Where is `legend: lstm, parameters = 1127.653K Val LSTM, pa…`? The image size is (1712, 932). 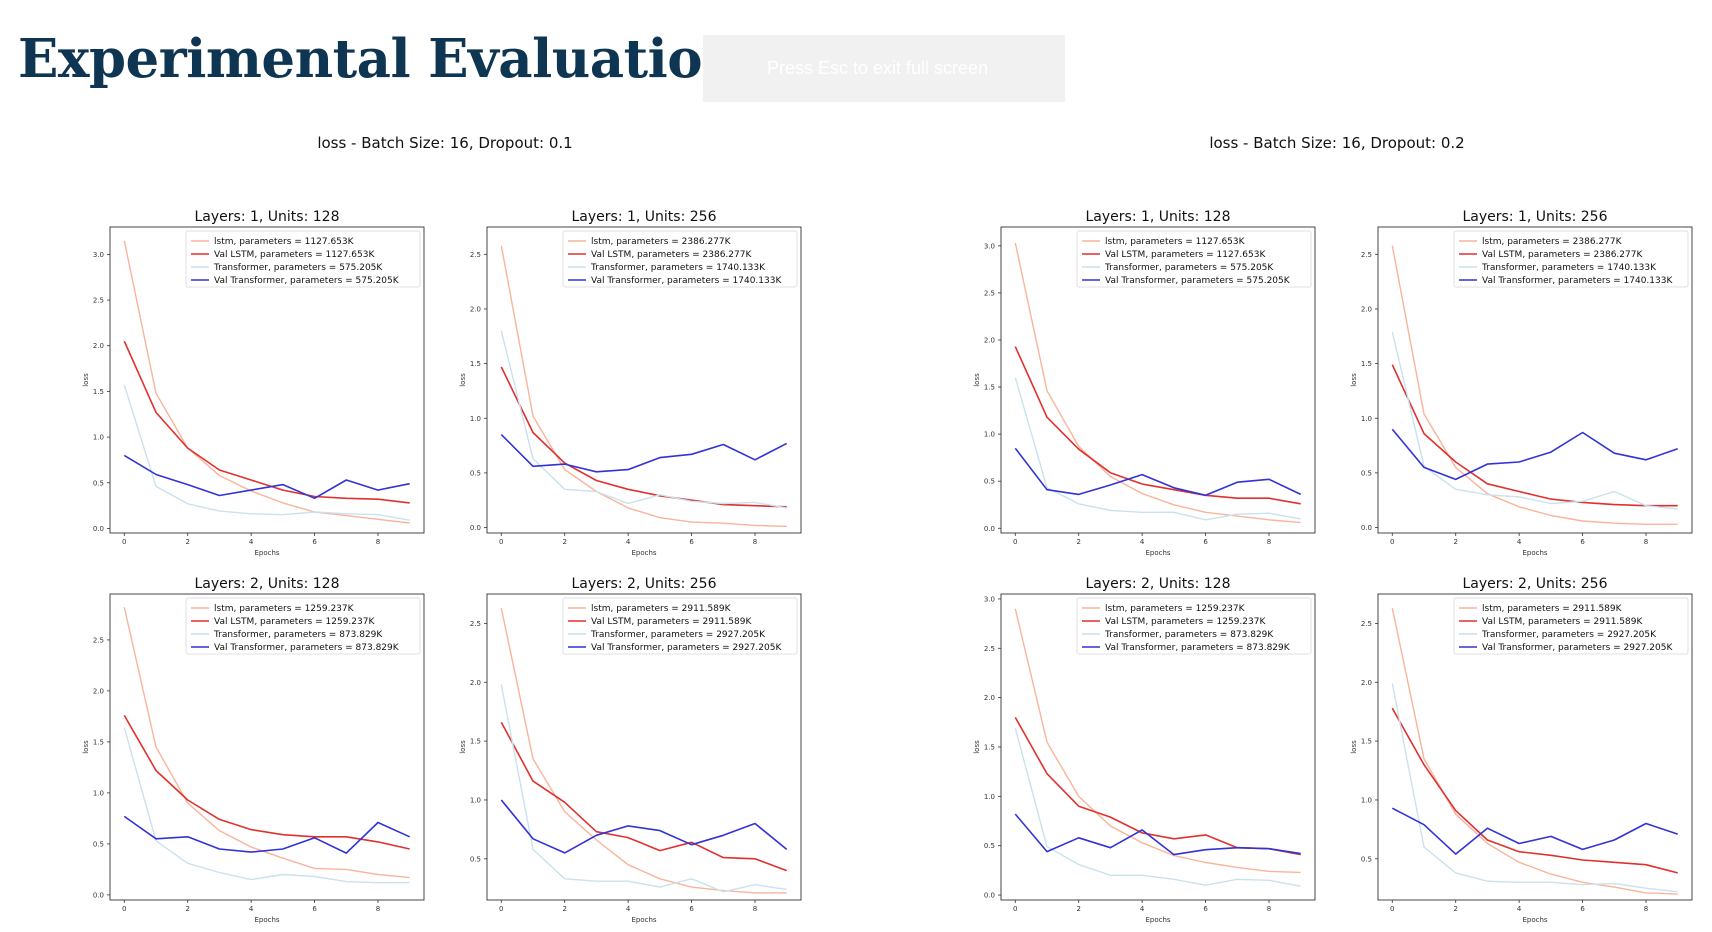
legend: lstm, parameters = 1127.653K Val LSTM, pa… is located at coordinates (1194, 259).